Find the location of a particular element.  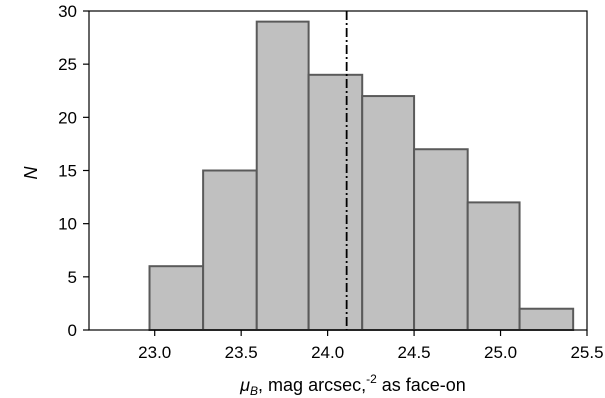

y-tick-label-6: 25 is located at coordinates (67, 64).